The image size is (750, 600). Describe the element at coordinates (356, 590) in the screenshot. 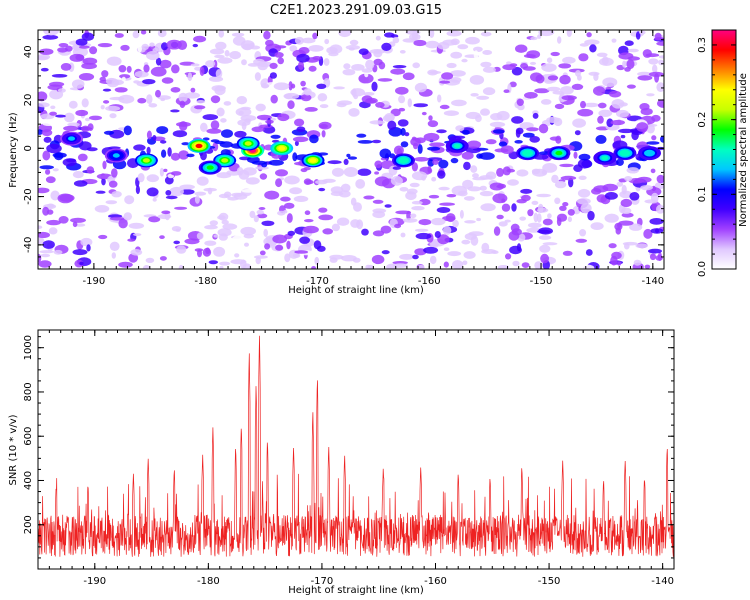

I see `snr-xlabel: Height of straight line (km)` at that location.